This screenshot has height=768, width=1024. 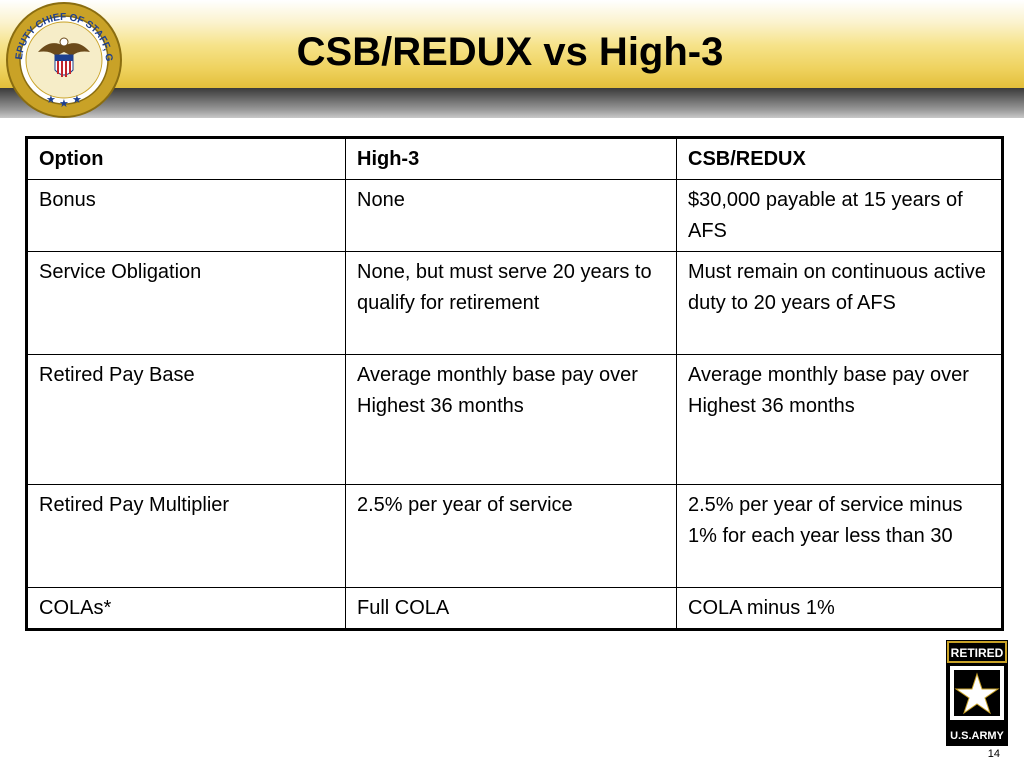 What do you see at coordinates (511, 536) in the screenshot?
I see `table-cell: 2.5% per year of service` at bounding box center [511, 536].